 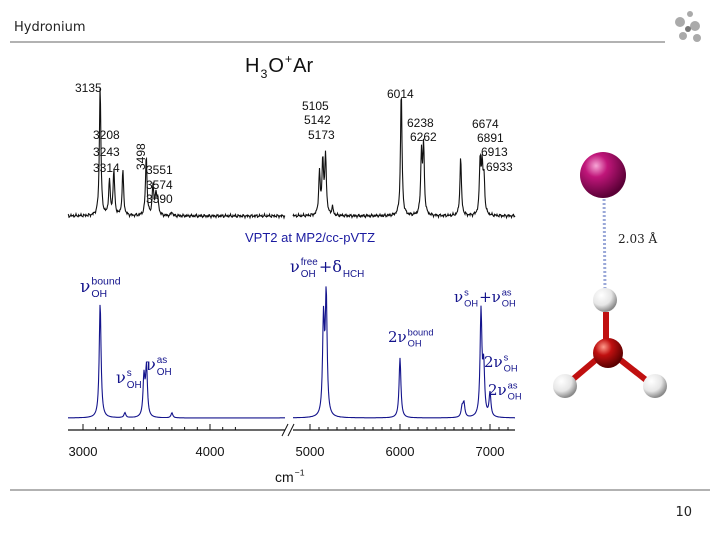 What do you see at coordinates (315, 106) in the screenshot?
I see `peak-label: 5105` at bounding box center [315, 106].